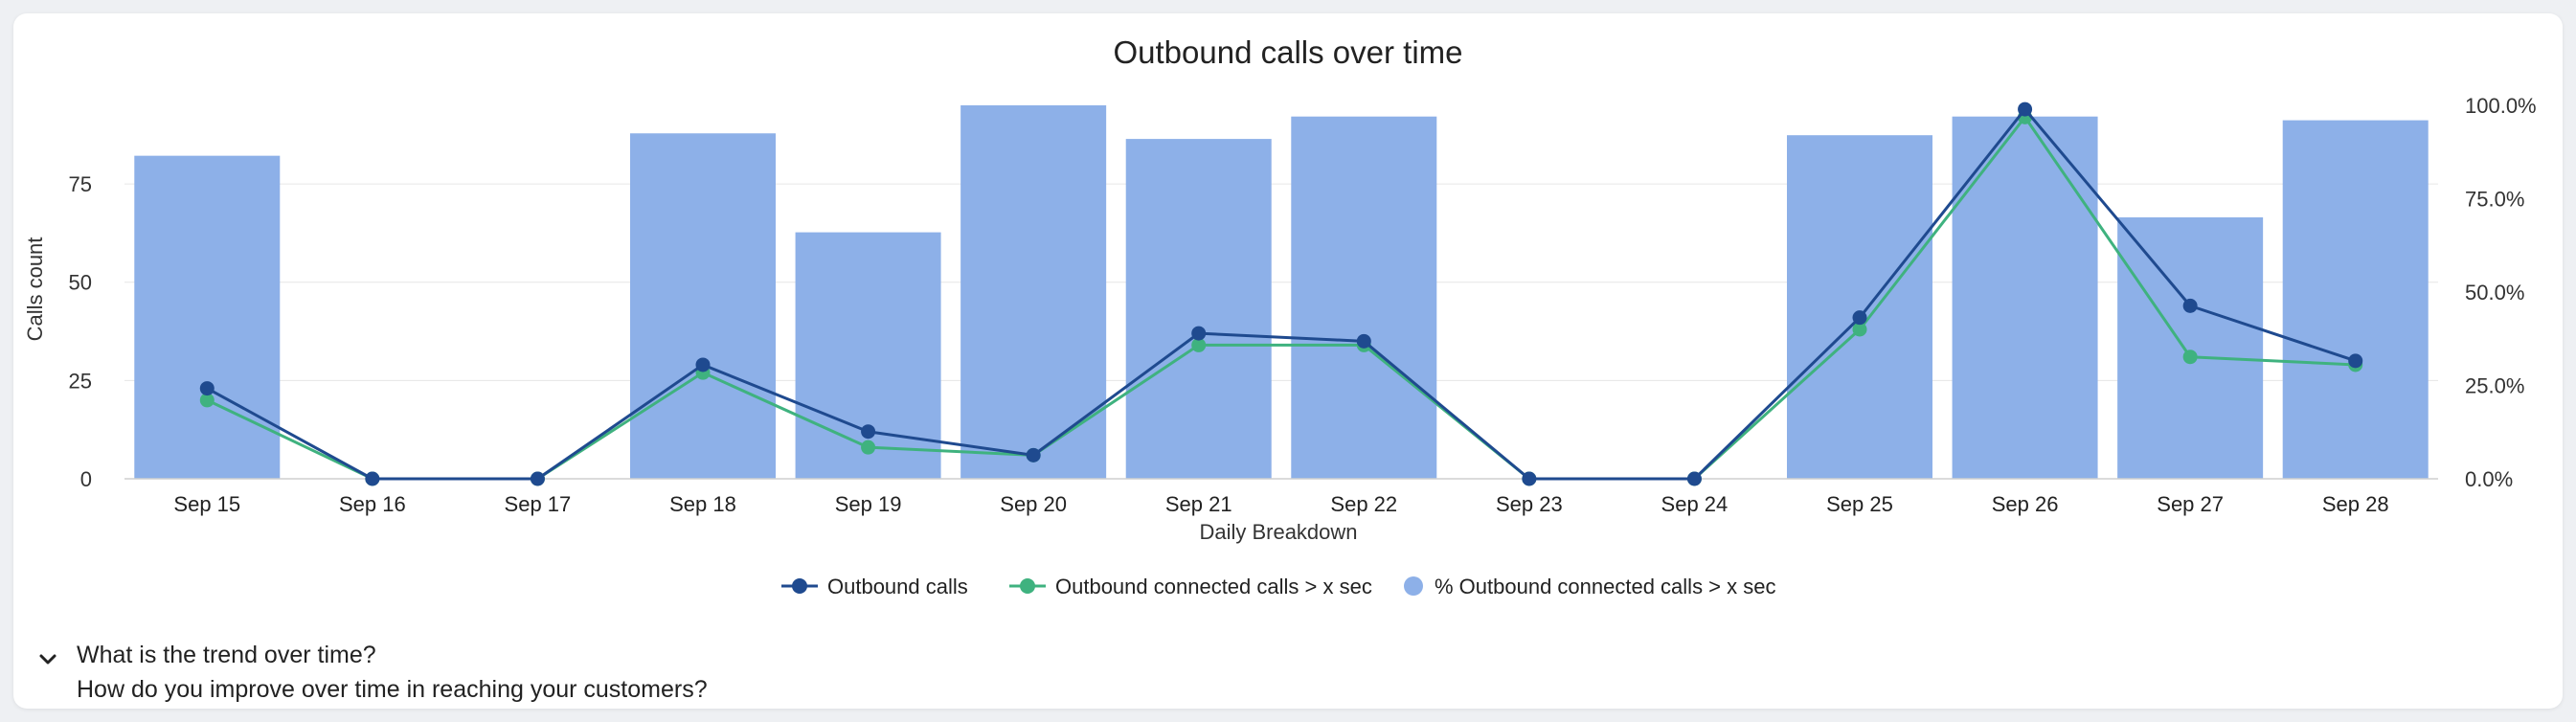  I want to click on x-tick-label: Sep 19, so click(868, 504).